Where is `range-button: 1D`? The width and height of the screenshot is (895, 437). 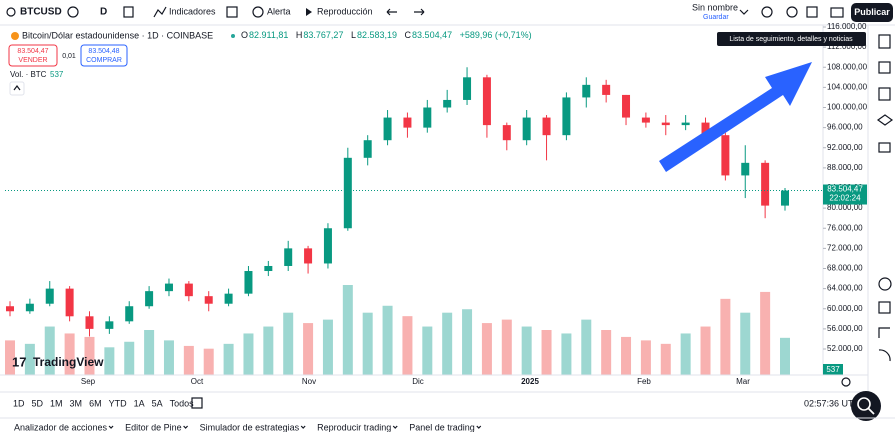
range-button: 1D is located at coordinates (19, 403).